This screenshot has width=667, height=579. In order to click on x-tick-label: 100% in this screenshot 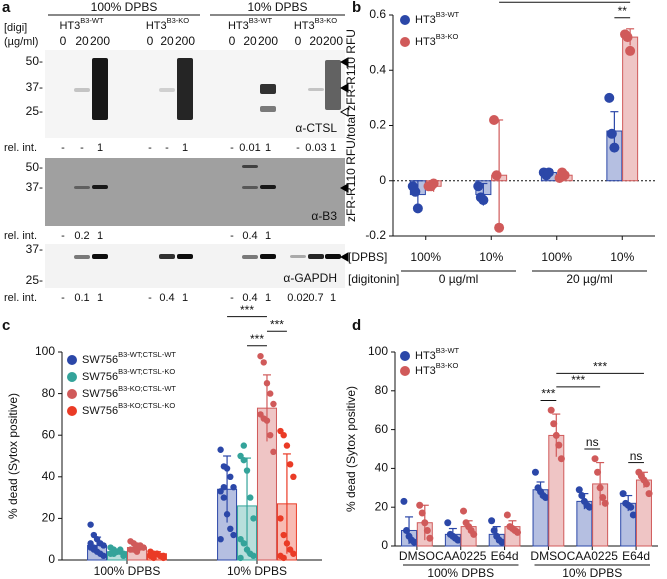, I will do `click(556, 257)`.